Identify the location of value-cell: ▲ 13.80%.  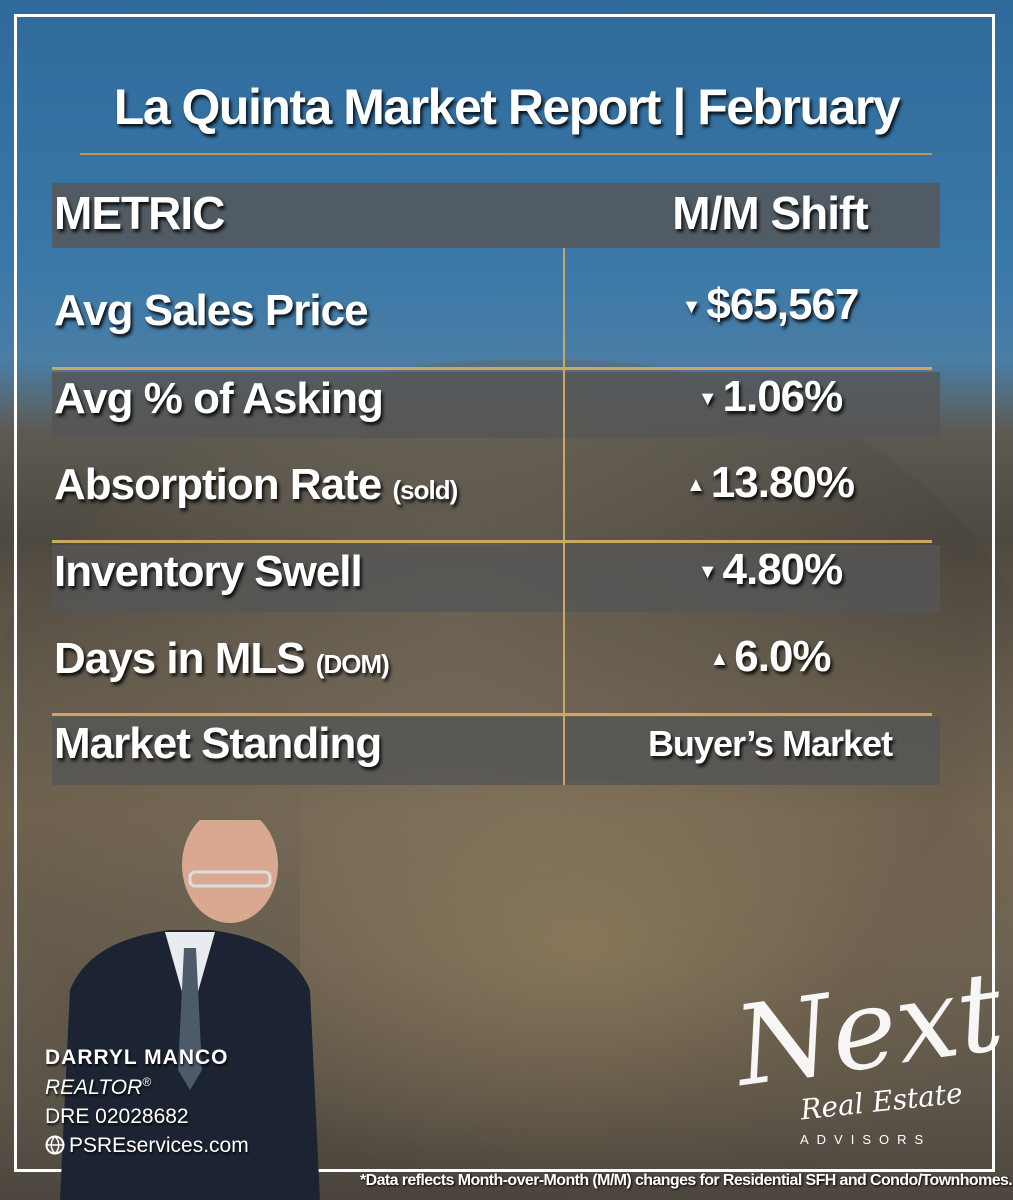
(770, 483).